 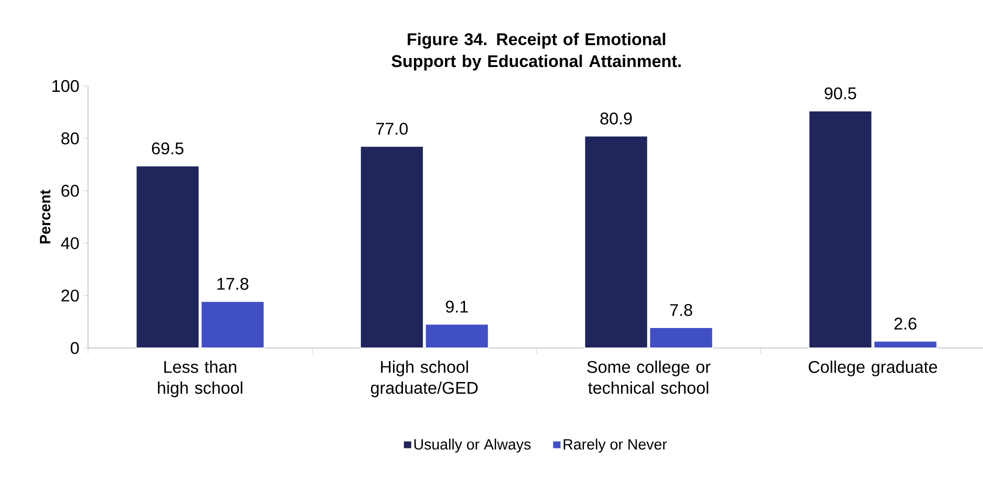 What do you see at coordinates (536, 51) in the screenshot?
I see `chart-title: Figure 34. Receipt of Emotional Support by Educational Attainment.` at bounding box center [536, 51].